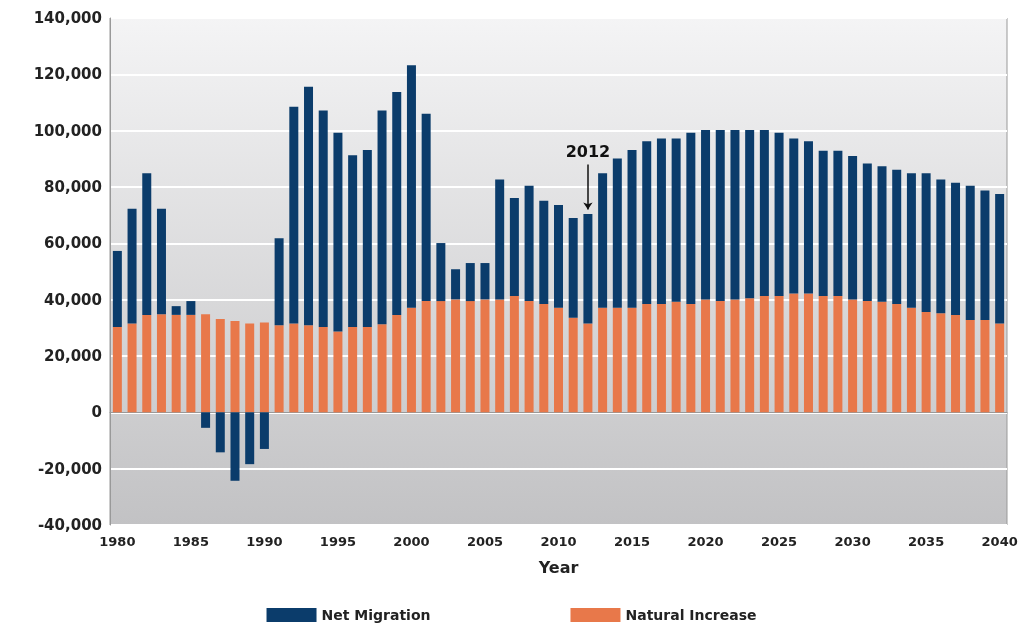 This screenshot has height=633, width=1023. Describe the element at coordinates (485, 541) in the screenshot. I see `x-tick-label: 2005` at that location.